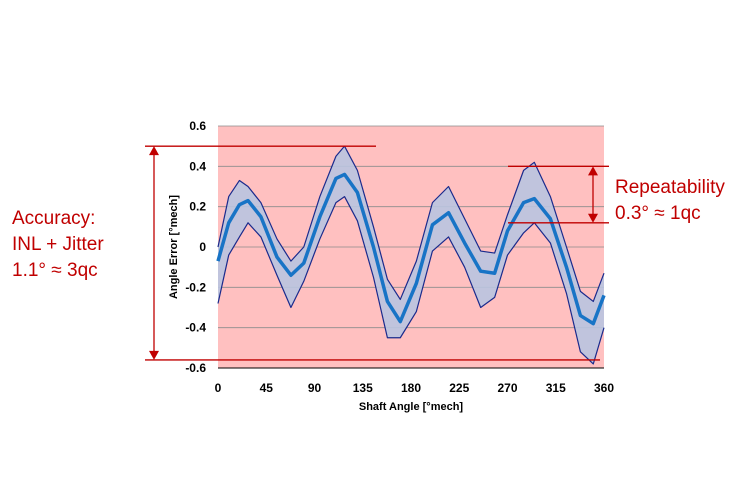 This screenshot has height=500, width=750. Describe the element at coordinates (363, 388) in the screenshot. I see `x-tick-label: 135` at that location.